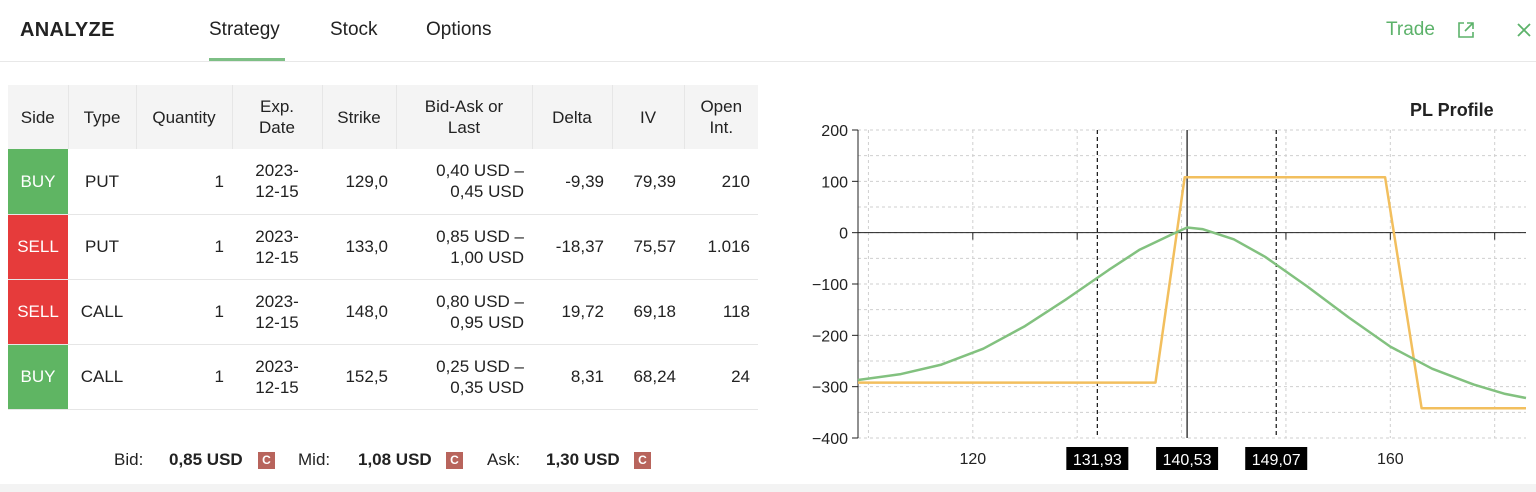 This screenshot has height=492, width=1536. What do you see at coordinates (464, 106) in the screenshot?
I see `header-label: Bid-Ask or` at bounding box center [464, 106].